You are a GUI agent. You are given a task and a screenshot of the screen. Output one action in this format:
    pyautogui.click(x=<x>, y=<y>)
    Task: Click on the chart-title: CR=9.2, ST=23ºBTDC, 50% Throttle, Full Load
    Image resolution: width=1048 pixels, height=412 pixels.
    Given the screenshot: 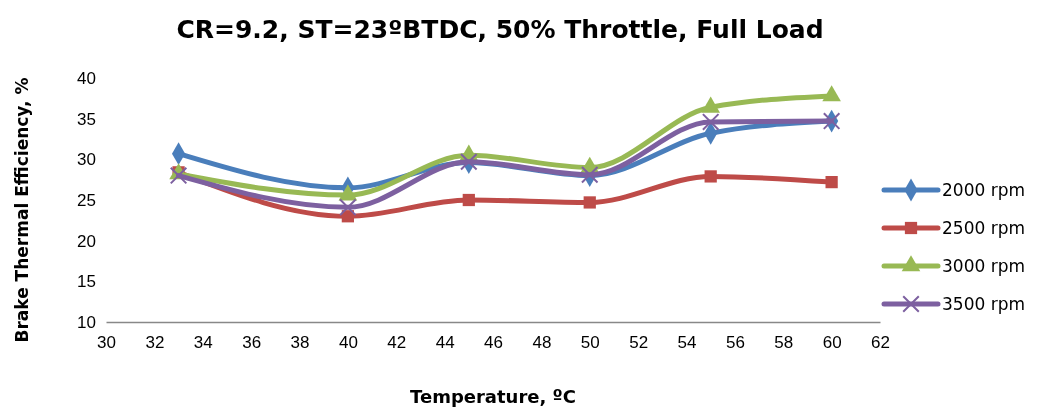 What is the action you would take?
    pyautogui.click(x=500, y=29)
    